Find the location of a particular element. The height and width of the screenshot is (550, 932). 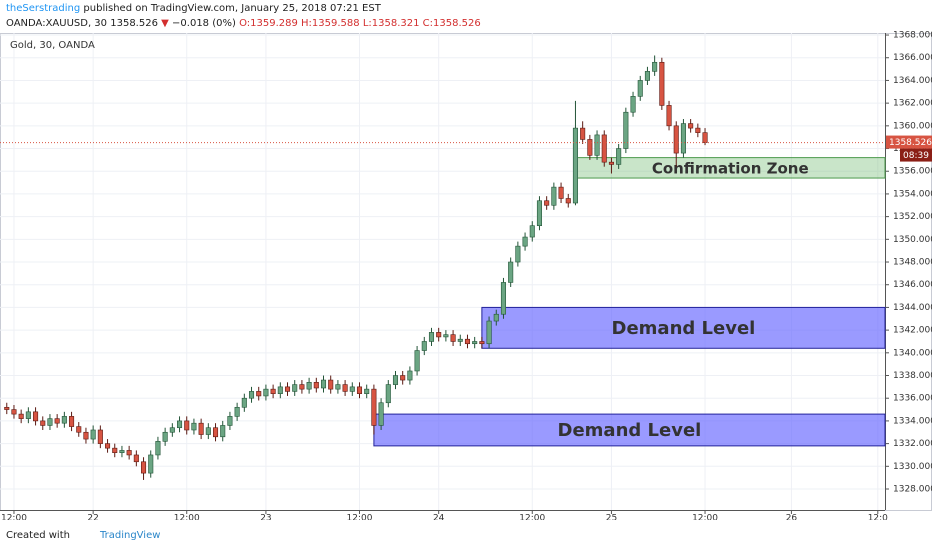

x-tick-label: 25 is located at coordinates (611, 517).